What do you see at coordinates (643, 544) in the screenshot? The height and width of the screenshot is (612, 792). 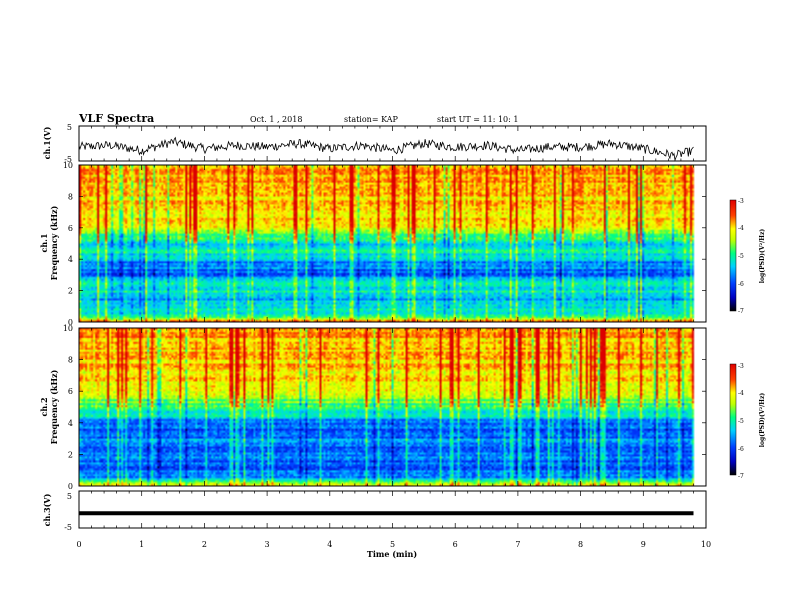 I see `time-axis-tick-label: 9` at bounding box center [643, 544].